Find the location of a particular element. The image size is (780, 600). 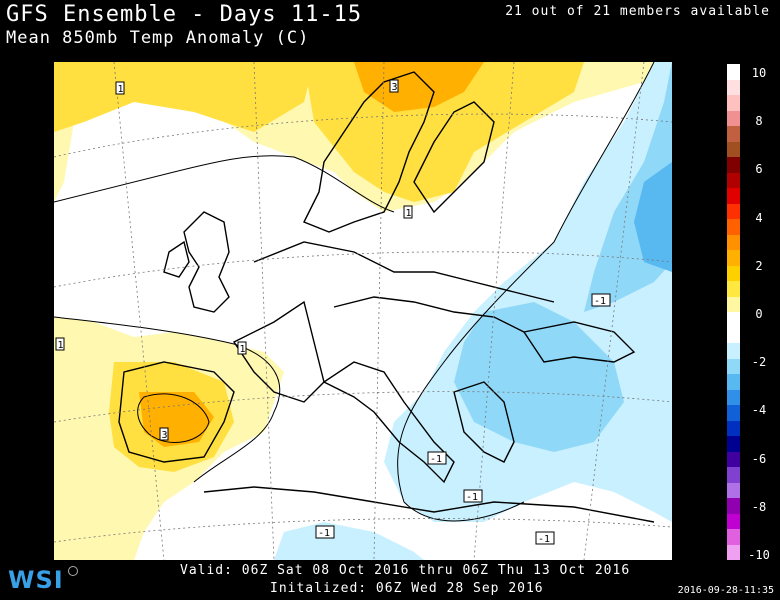

cold-region-south is located at coordinates (349, 541).